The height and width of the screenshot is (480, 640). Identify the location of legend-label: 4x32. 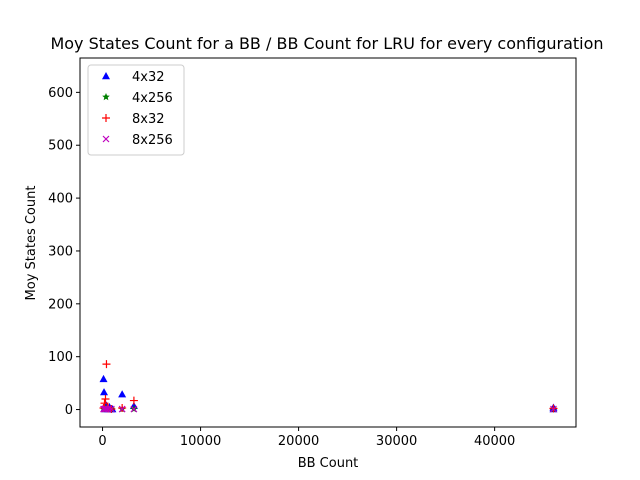
(148, 77).